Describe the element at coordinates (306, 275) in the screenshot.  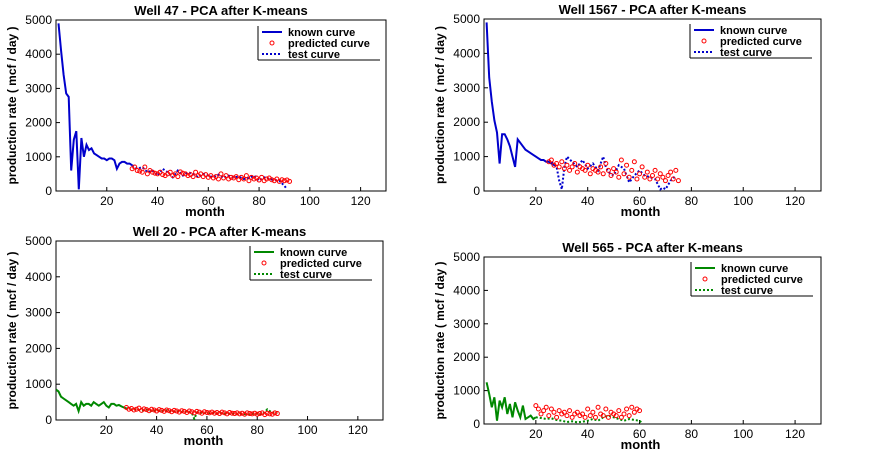
I see `legend-label: test curve` at that location.